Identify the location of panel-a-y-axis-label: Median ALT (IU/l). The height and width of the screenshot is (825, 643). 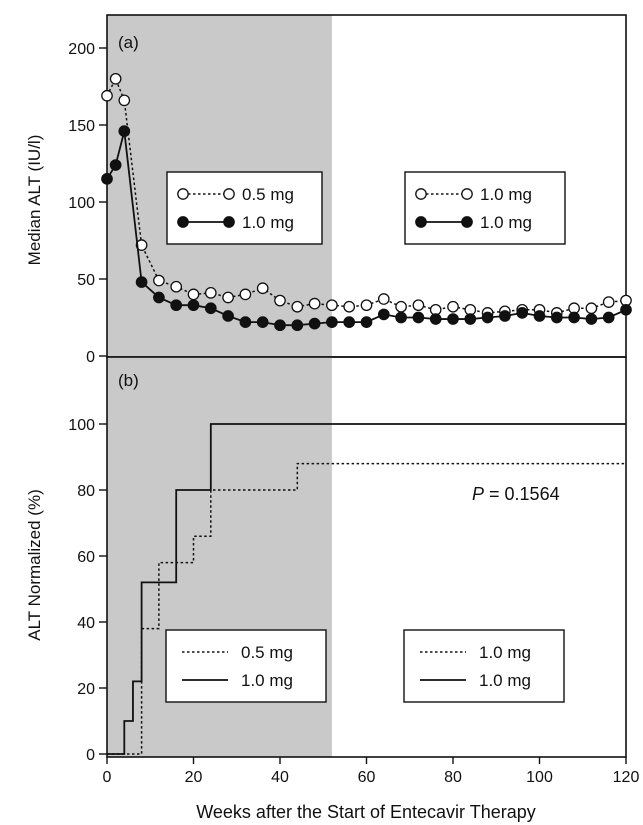
(34, 200).